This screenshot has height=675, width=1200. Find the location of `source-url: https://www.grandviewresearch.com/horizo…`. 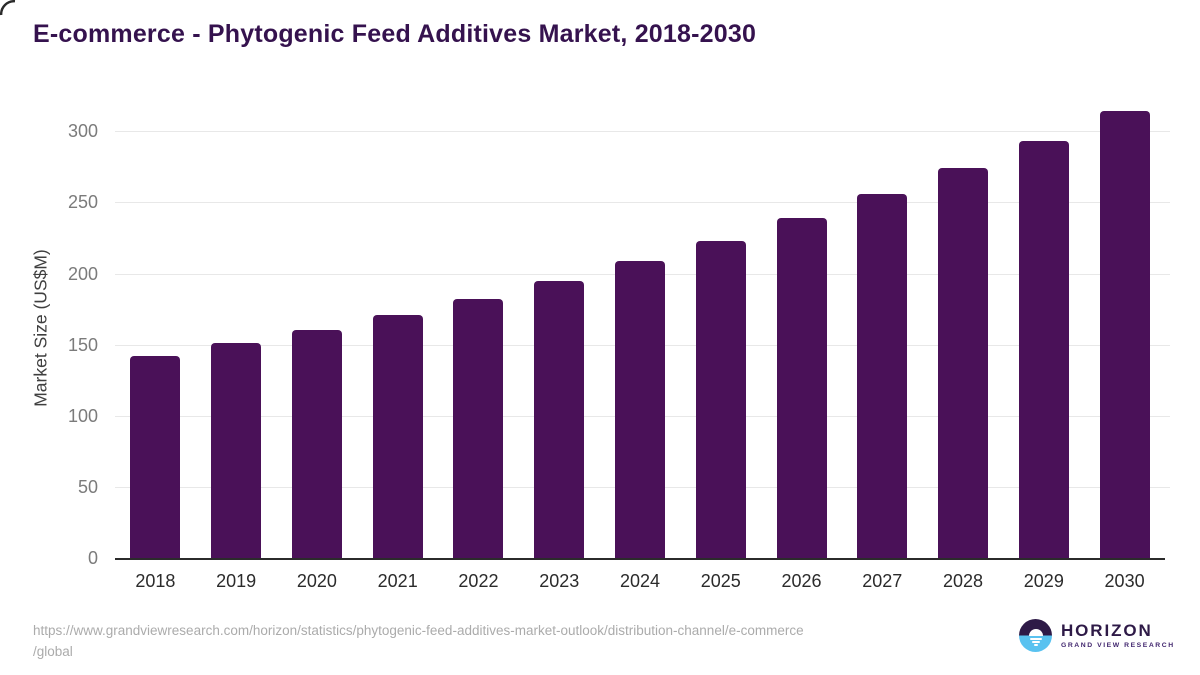

source-url: https://www.grandviewresearch.com/horizo… is located at coordinates (498, 641).